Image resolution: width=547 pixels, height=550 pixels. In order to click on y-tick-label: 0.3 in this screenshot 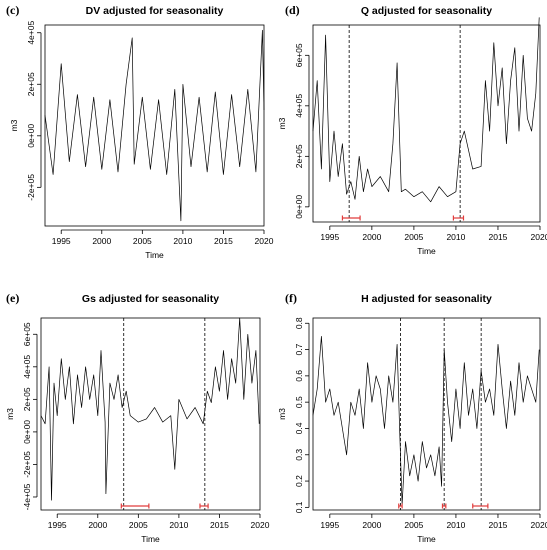, I will do `click(299, 455)`.